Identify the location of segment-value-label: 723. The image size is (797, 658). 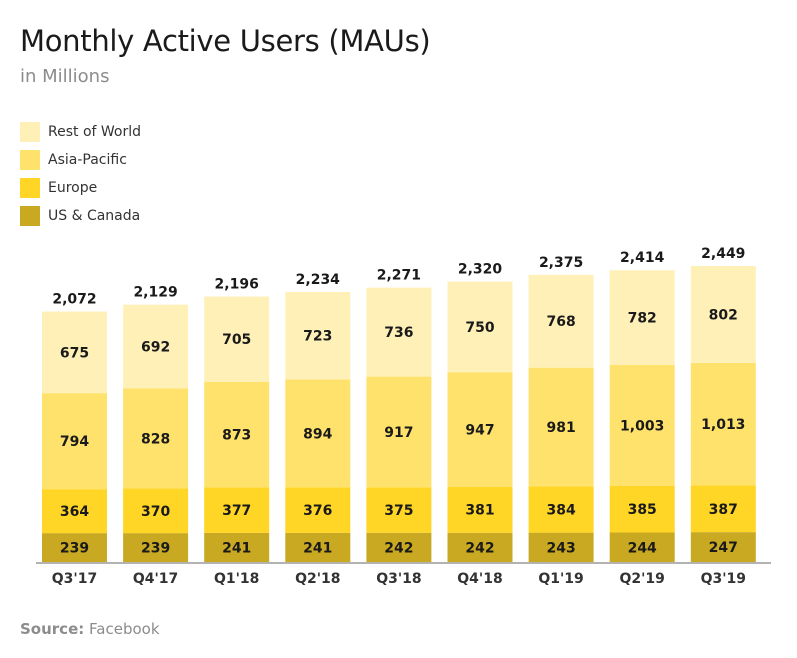
(317, 337).